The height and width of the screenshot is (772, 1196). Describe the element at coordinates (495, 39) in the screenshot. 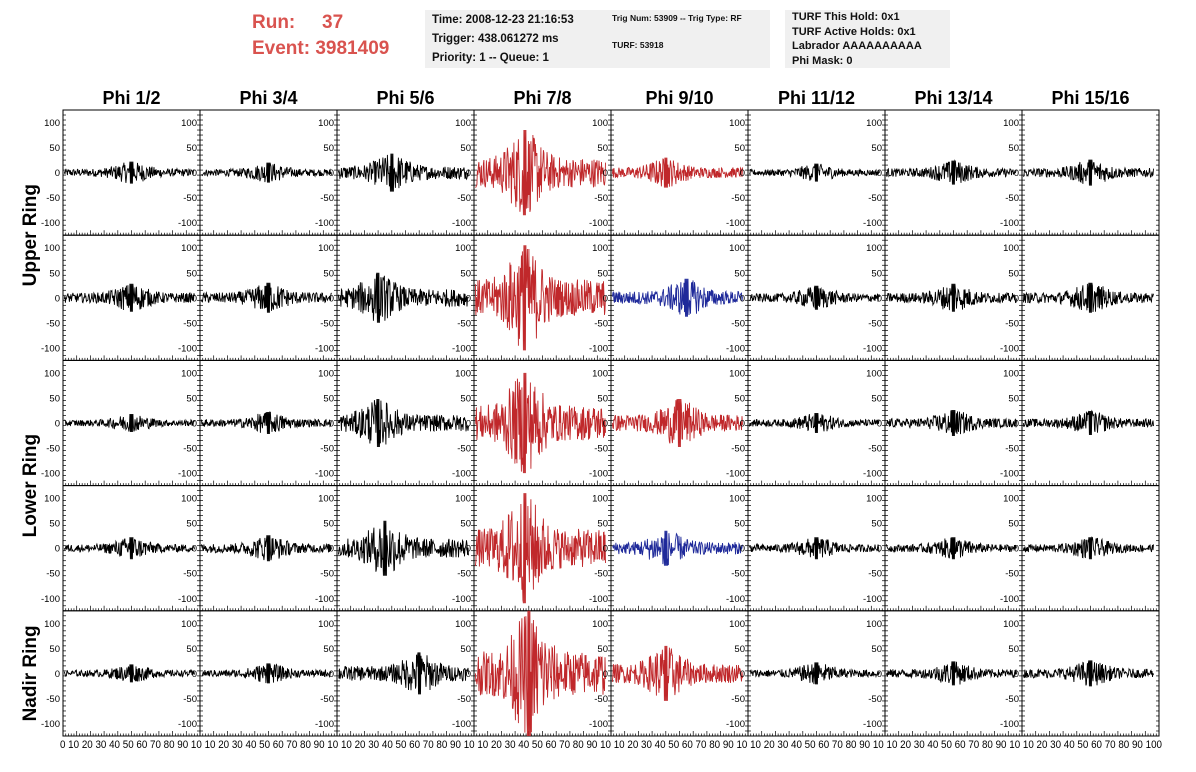

I see `trigger-text: Trigger: 438.061272 ms` at that location.